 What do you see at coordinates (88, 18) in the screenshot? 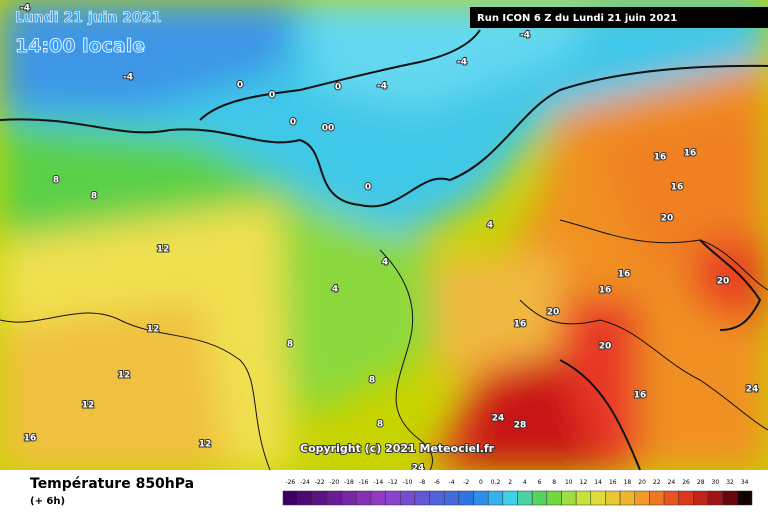
I see `date-label: Lundi 21 juin 2021` at bounding box center [88, 18].